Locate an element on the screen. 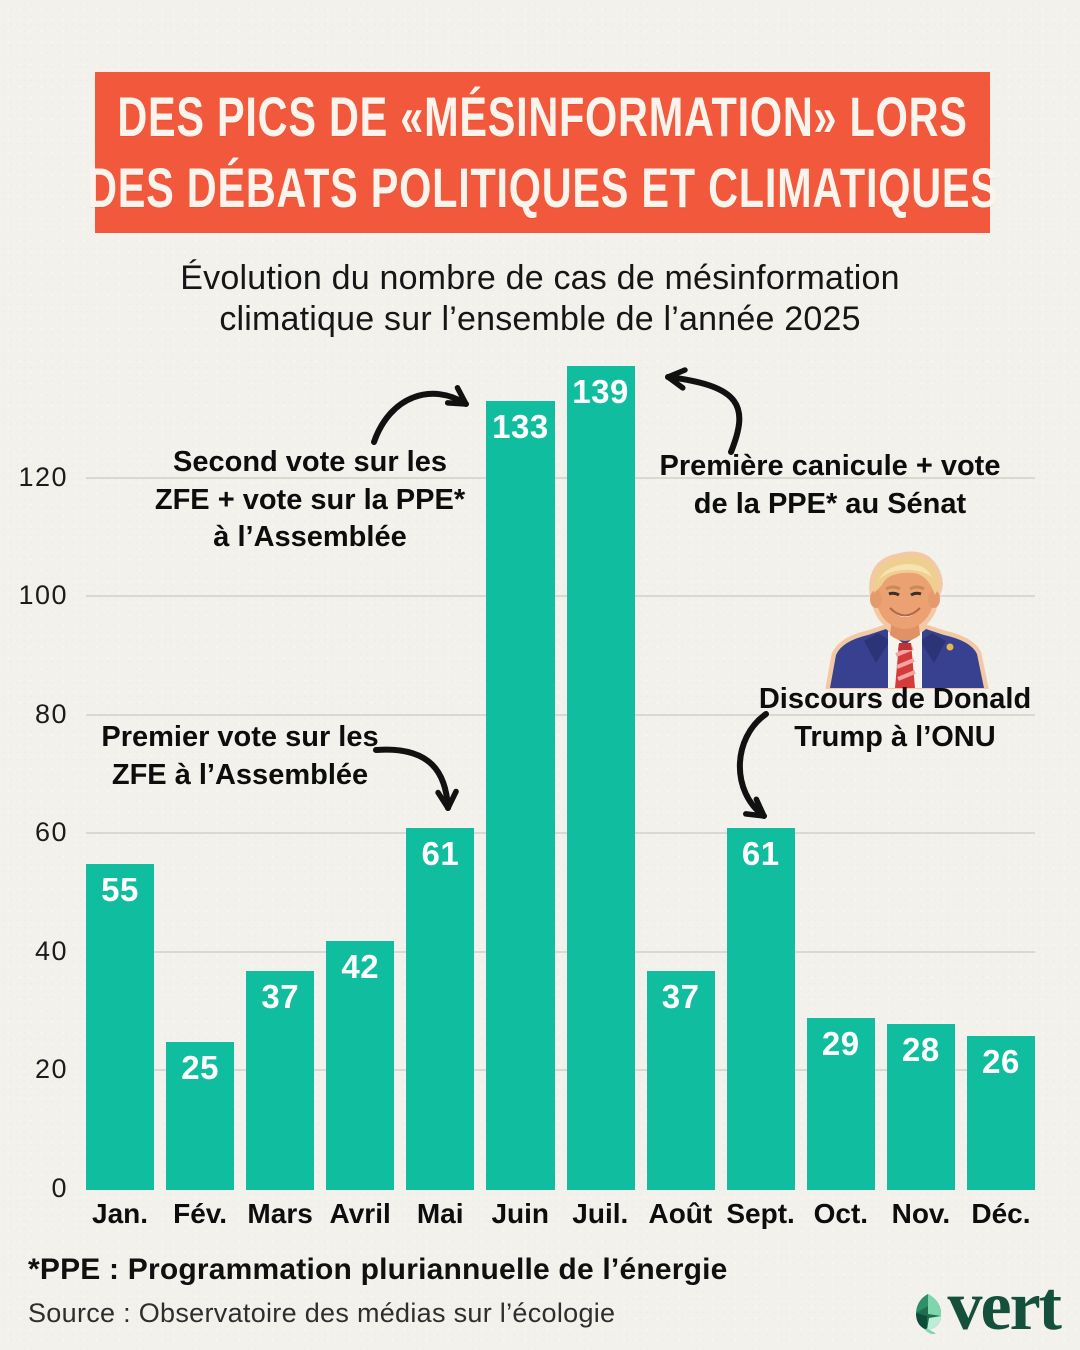 This screenshot has height=1350, width=1080. bar-avril: 42 is located at coordinates (360, 1065).